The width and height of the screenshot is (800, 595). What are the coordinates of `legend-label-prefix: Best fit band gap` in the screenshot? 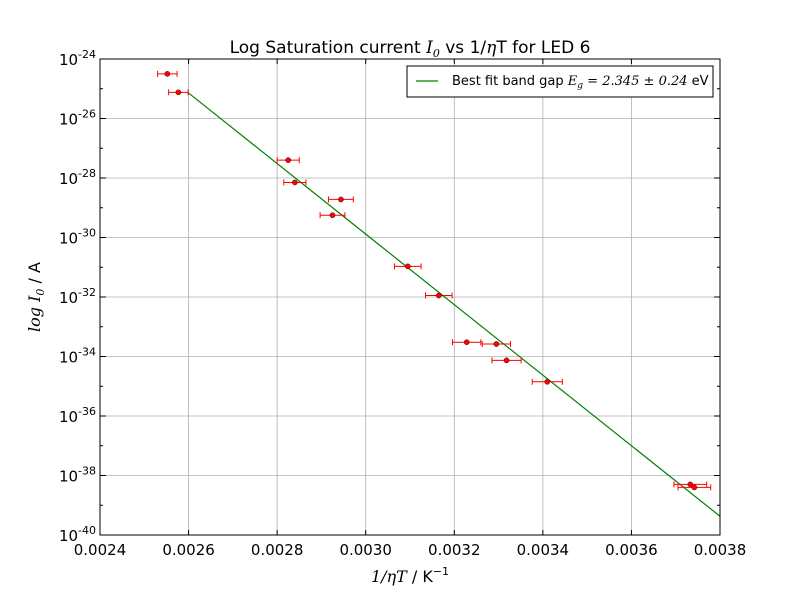 It's located at (510, 81).